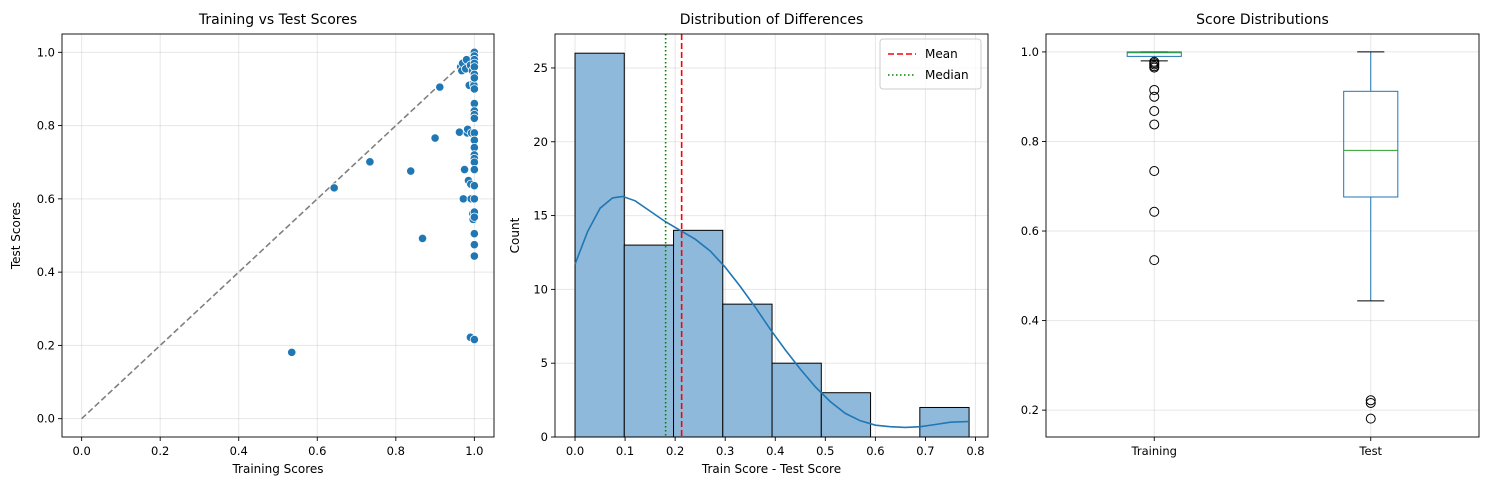 The image size is (1489, 490). Describe the element at coordinates (1370, 451) in the screenshot. I see `x-tick-label: Test` at that location.